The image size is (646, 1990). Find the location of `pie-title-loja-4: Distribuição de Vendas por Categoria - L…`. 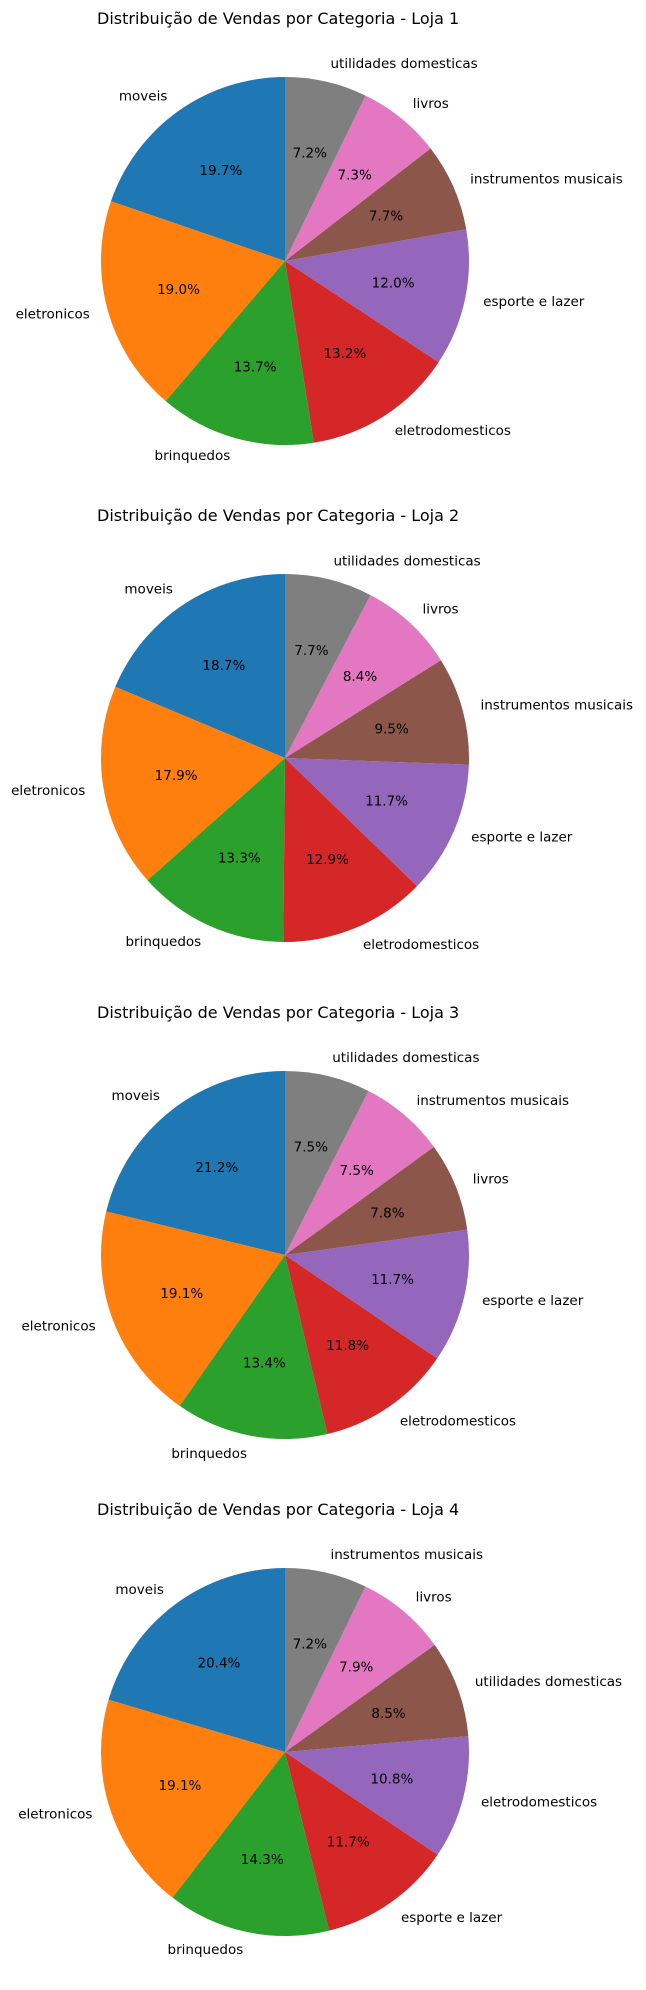

pie-title-loja-4: Distribuição de Vendas por Categoria - L… is located at coordinates (278, 1509).